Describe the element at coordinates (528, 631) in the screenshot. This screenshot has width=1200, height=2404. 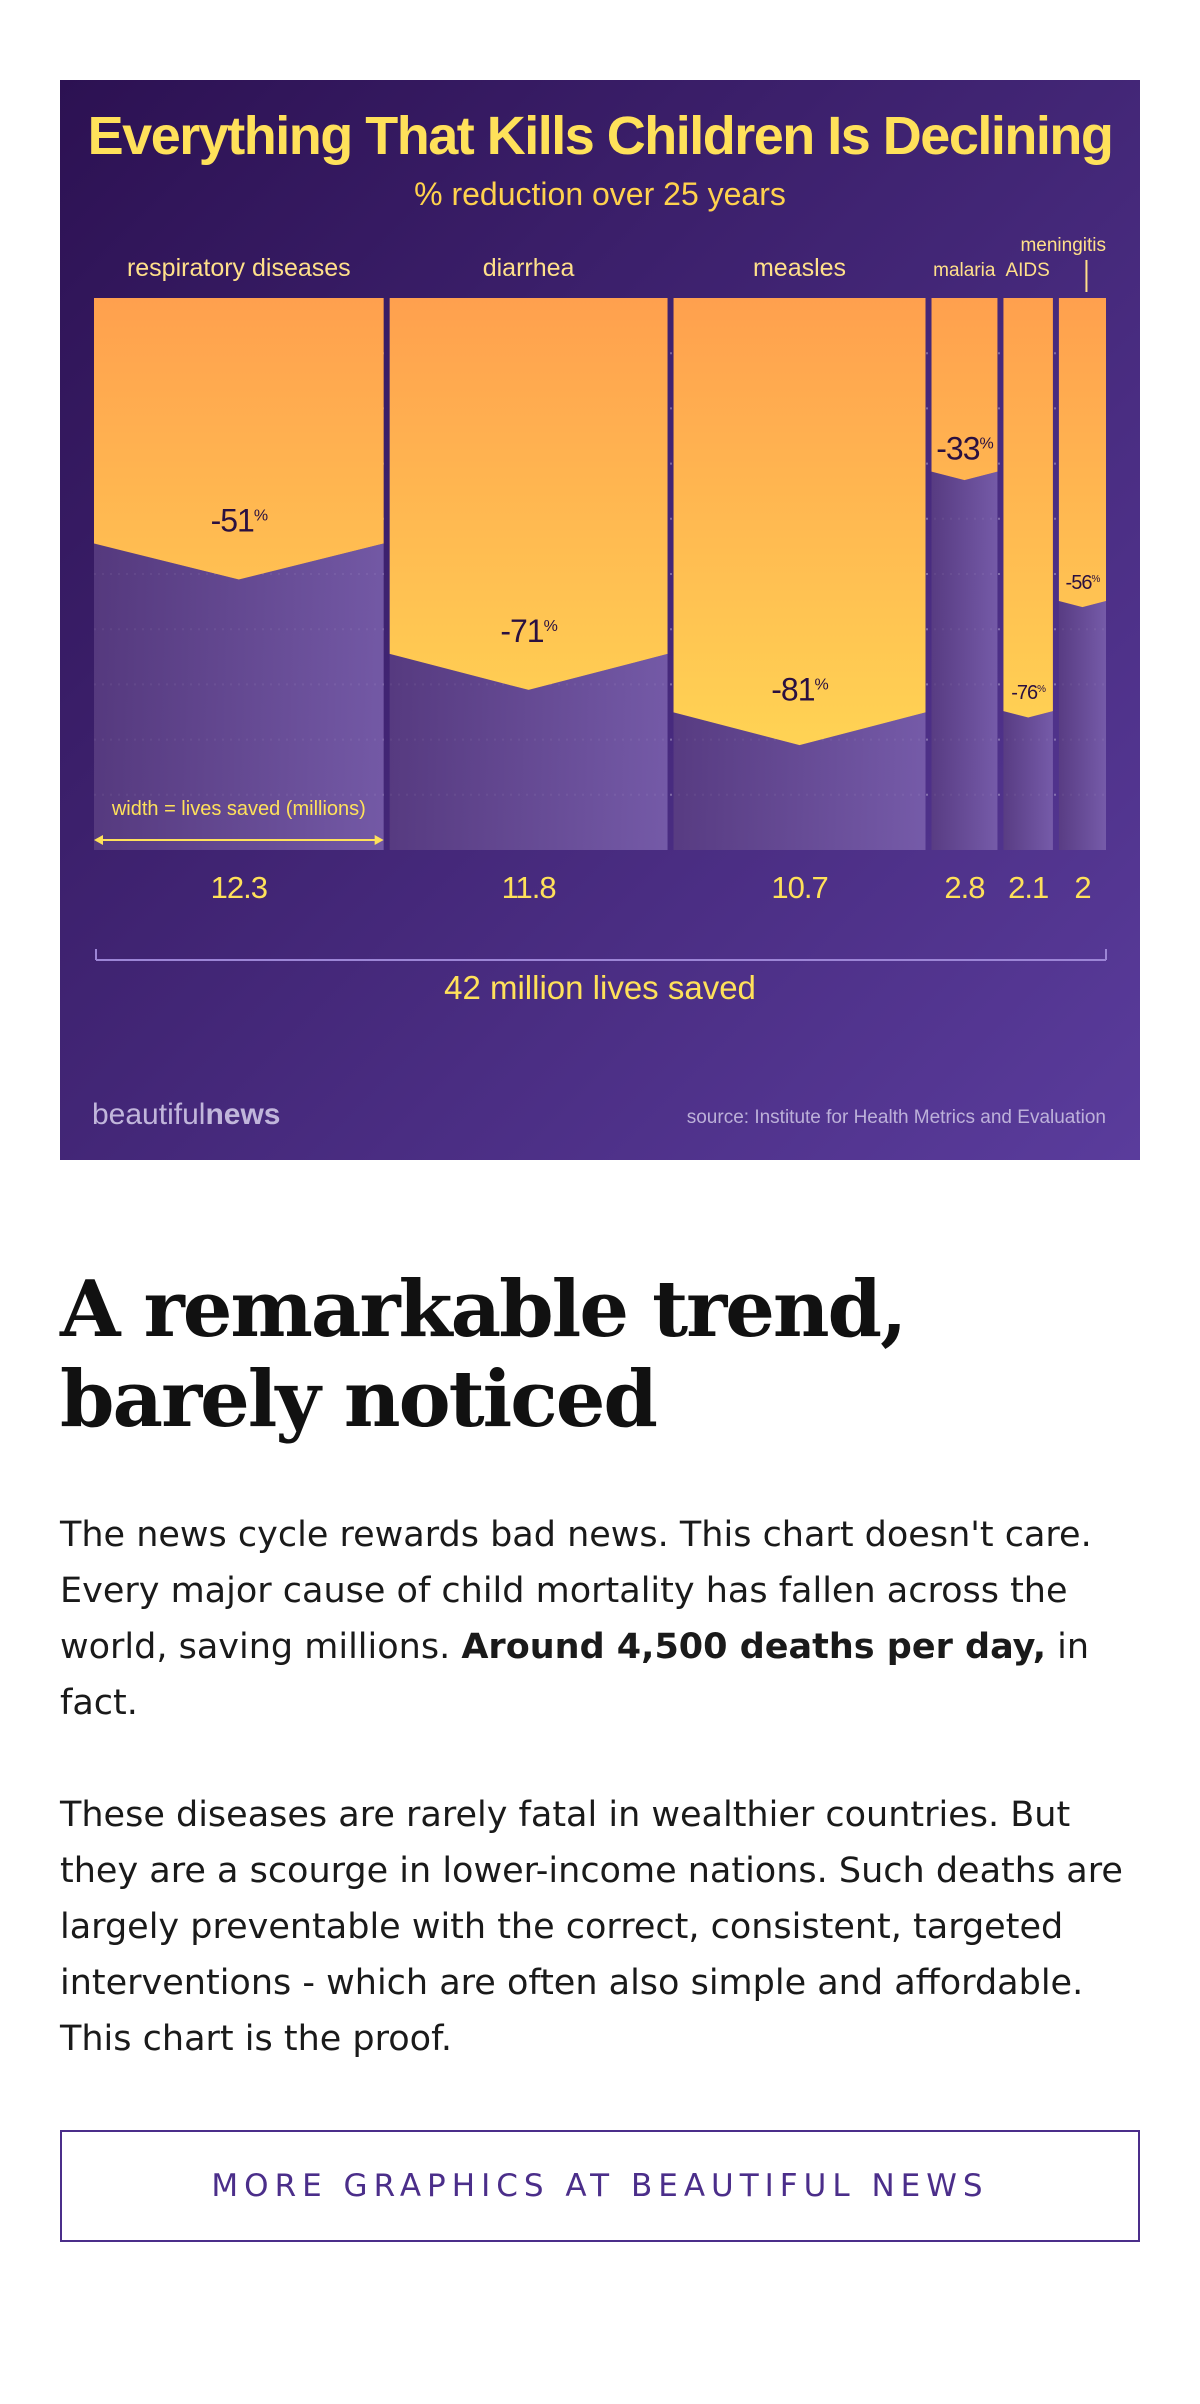
I see `percent-label-1: -71%` at that location.